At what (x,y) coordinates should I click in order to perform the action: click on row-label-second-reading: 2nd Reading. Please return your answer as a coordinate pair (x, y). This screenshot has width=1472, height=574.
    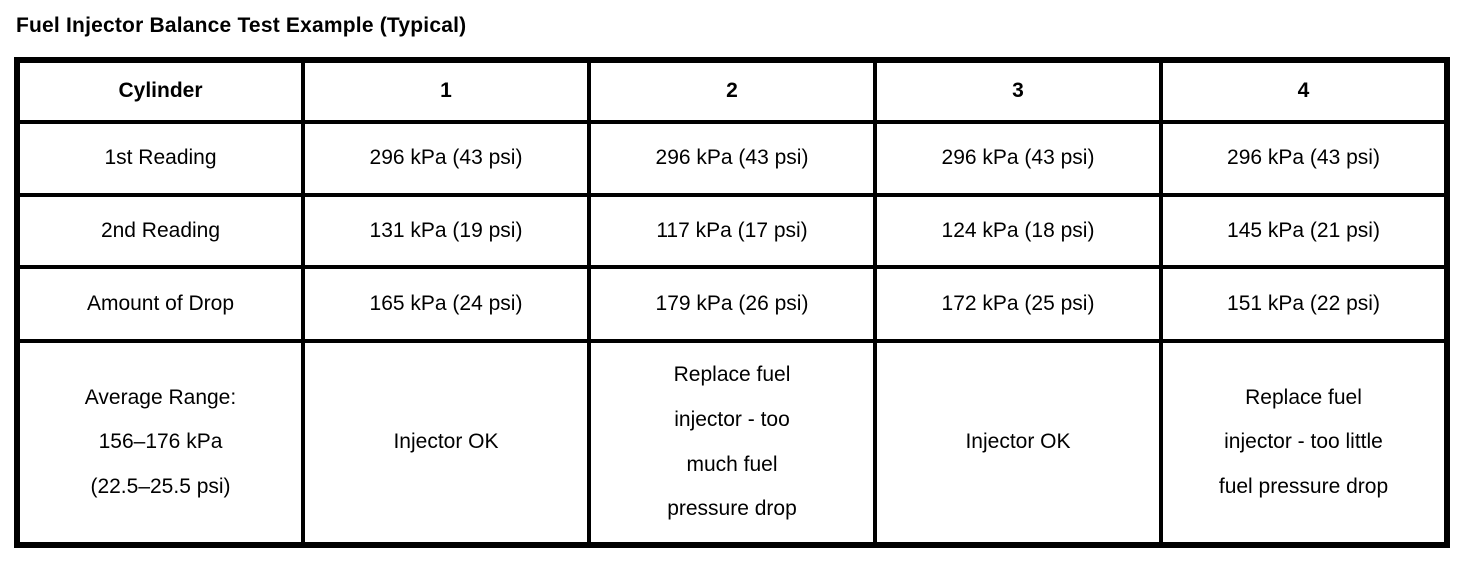
    Looking at the image, I should click on (160, 231).